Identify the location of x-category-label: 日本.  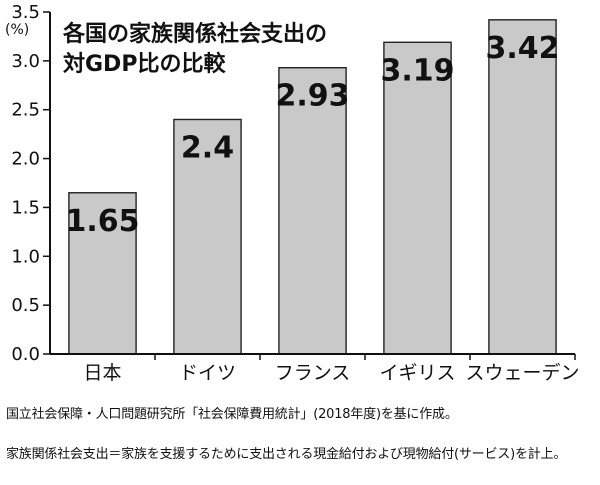
(102, 373).